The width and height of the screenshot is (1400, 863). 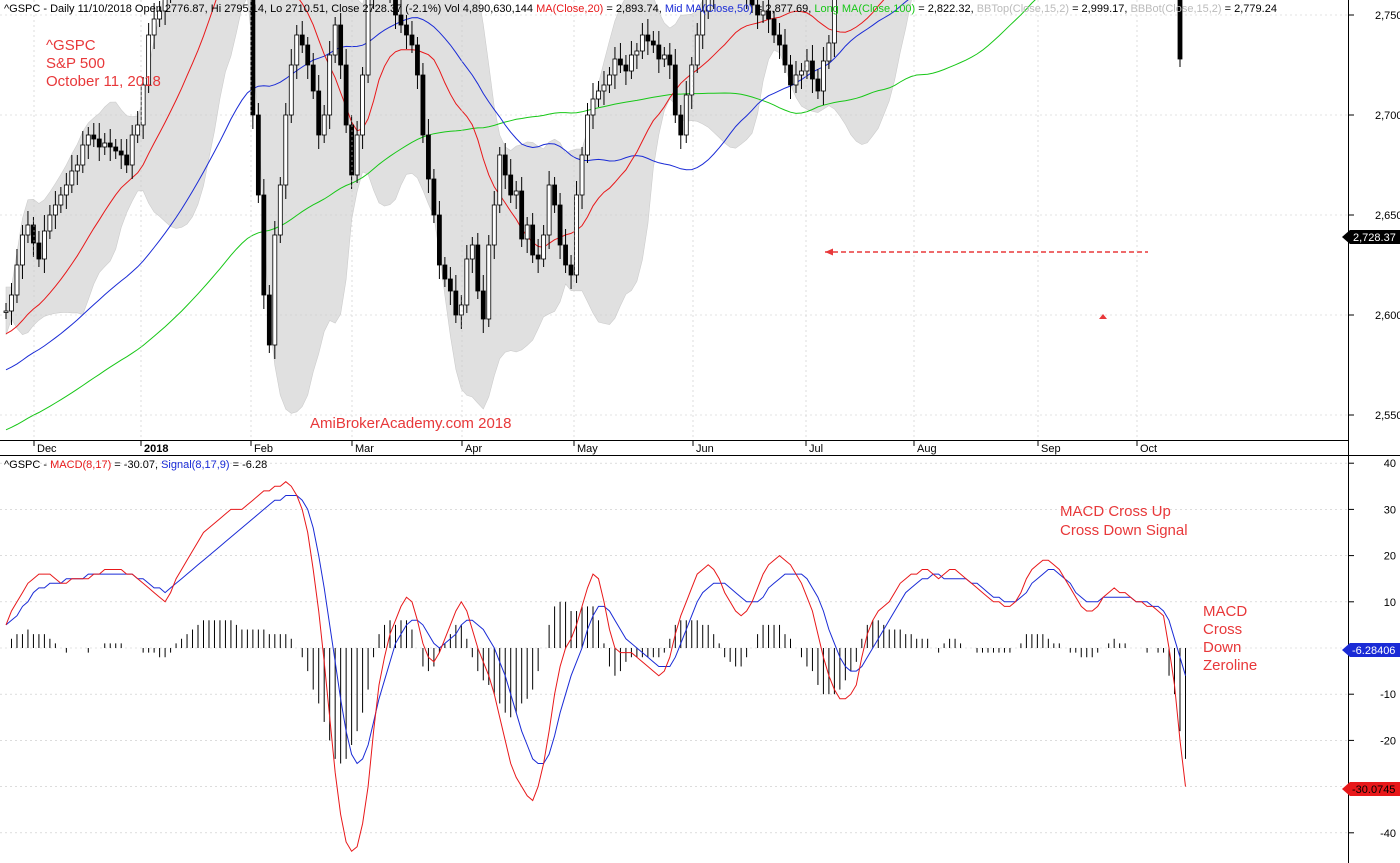 What do you see at coordinates (1387, 416) in the screenshot?
I see `price-tick-label: 2,550` at bounding box center [1387, 416].